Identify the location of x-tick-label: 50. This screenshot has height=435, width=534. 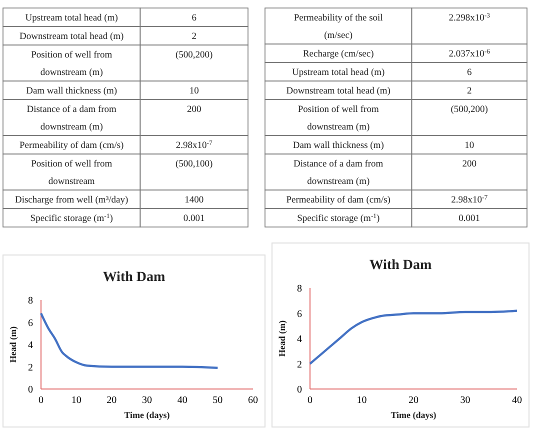
(217, 400).